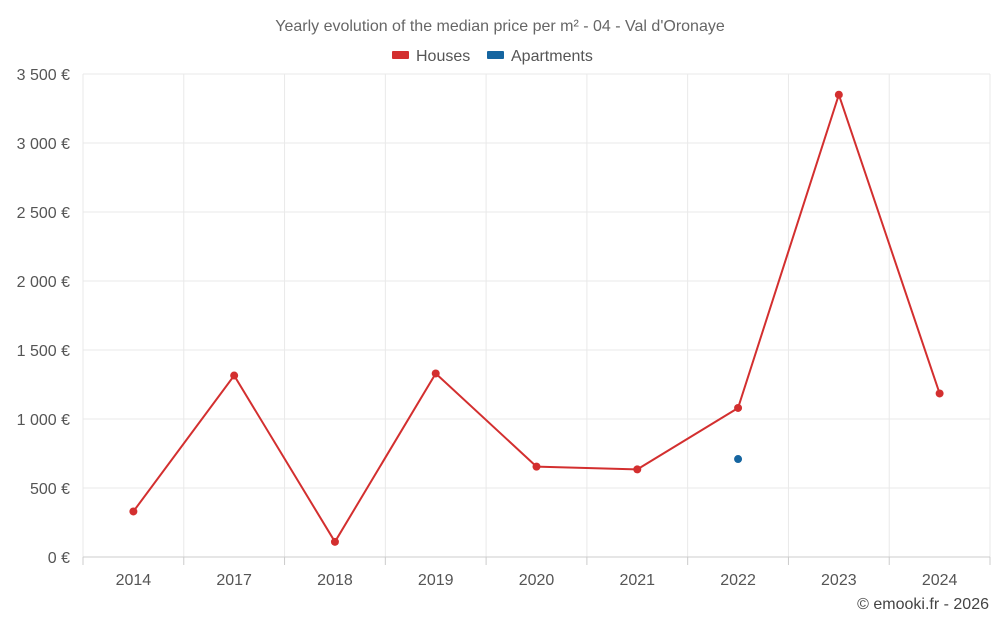  What do you see at coordinates (234, 580) in the screenshot?
I see `x-tick-label: 2017` at bounding box center [234, 580].